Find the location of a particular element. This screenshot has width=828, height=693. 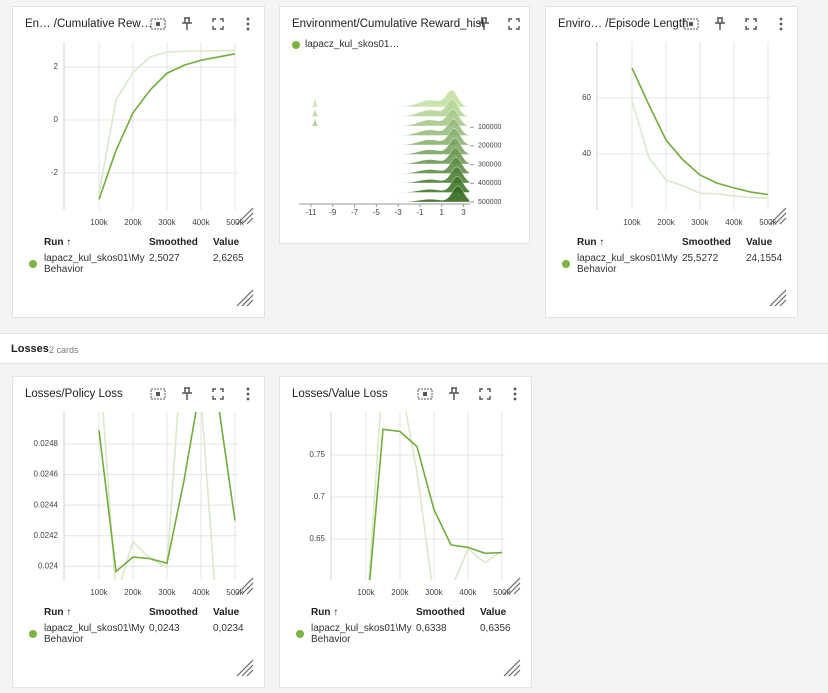

x-tick-label: -7 is located at coordinates (355, 212).